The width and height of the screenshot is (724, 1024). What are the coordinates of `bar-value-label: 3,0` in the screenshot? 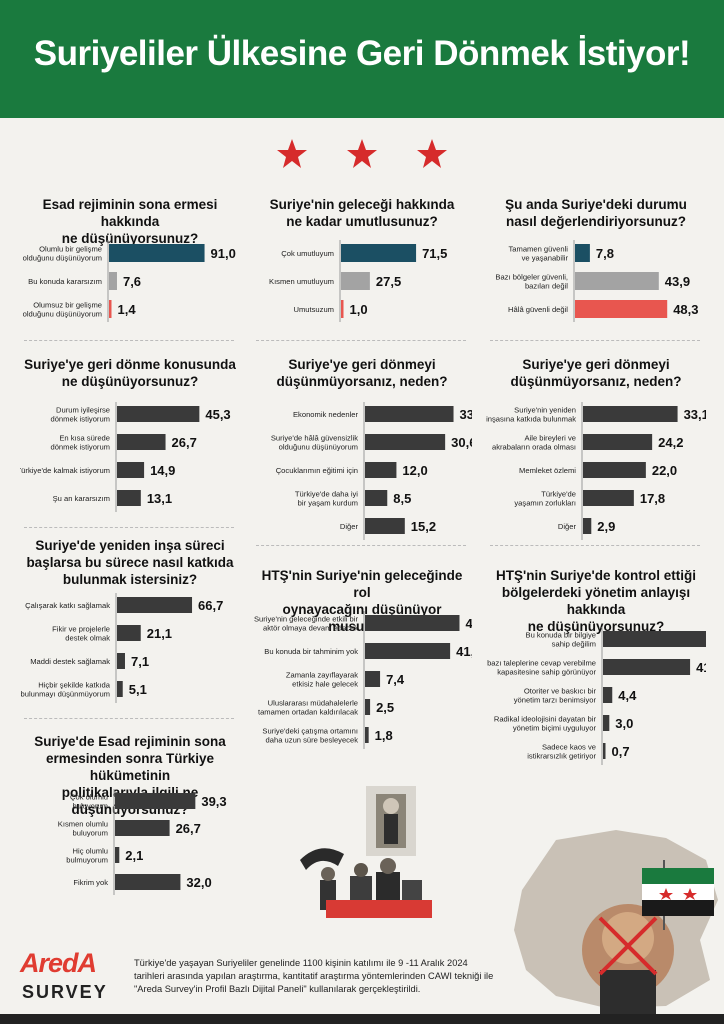 It's located at (624, 723).